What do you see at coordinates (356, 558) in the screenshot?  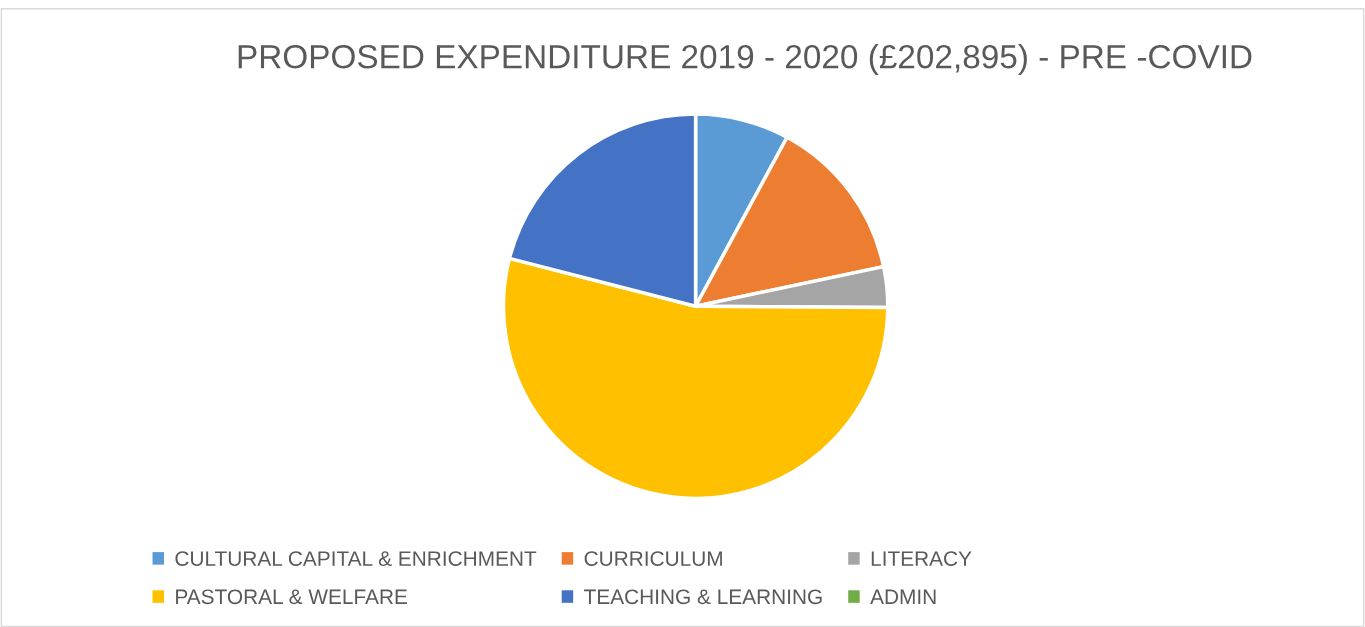 I see `legend-label: CULTURAL CAPITAL & ENRICHMENT` at bounding box center [356, 558].